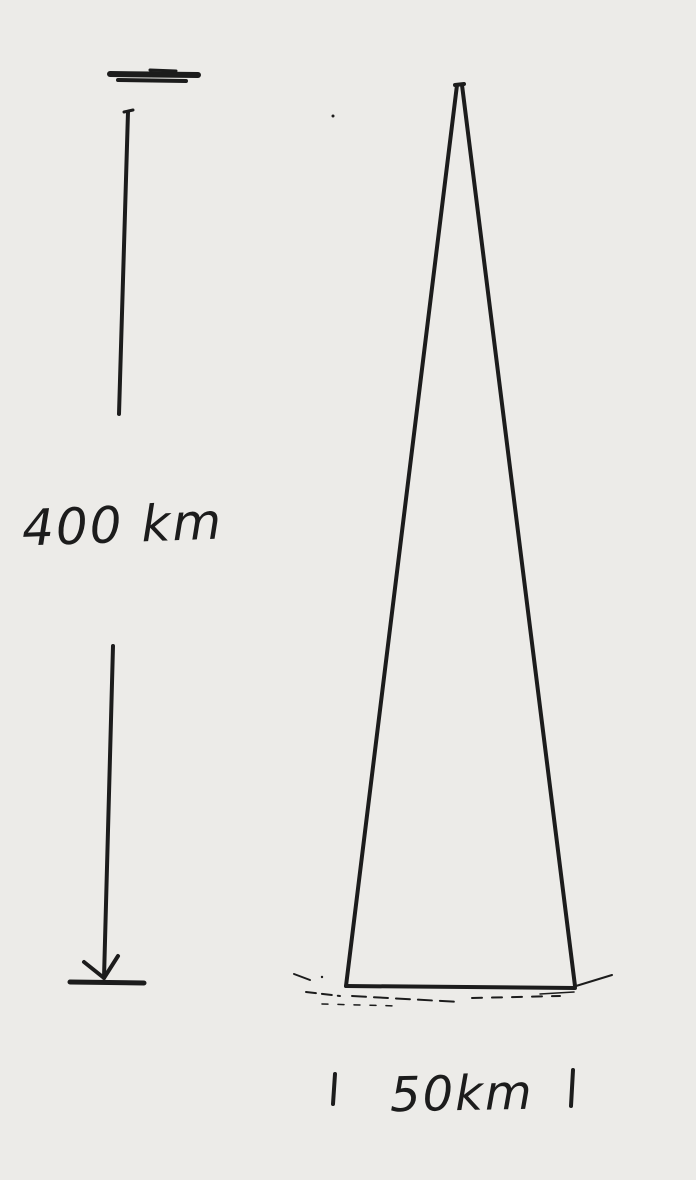 This screenshot has width=696, height=1180. What do you see at coordinates (453, 990) in the screenshot?
I see `ground-hatching` at bounding box center [453, 990].